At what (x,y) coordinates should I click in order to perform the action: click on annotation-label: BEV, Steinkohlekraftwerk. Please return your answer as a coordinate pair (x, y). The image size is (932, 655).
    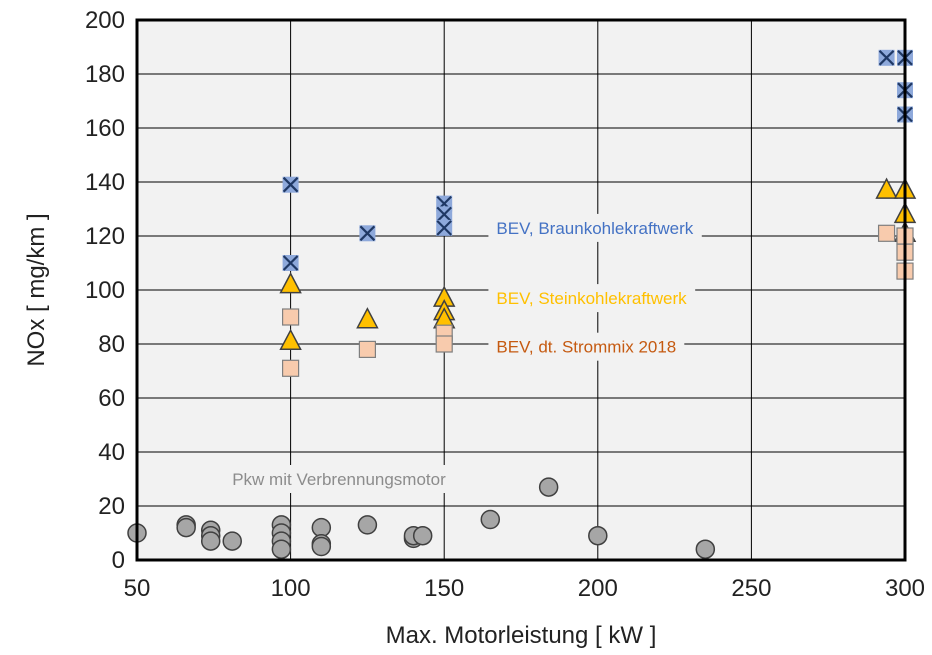
    Looking at the image, I should click on (591, 298).